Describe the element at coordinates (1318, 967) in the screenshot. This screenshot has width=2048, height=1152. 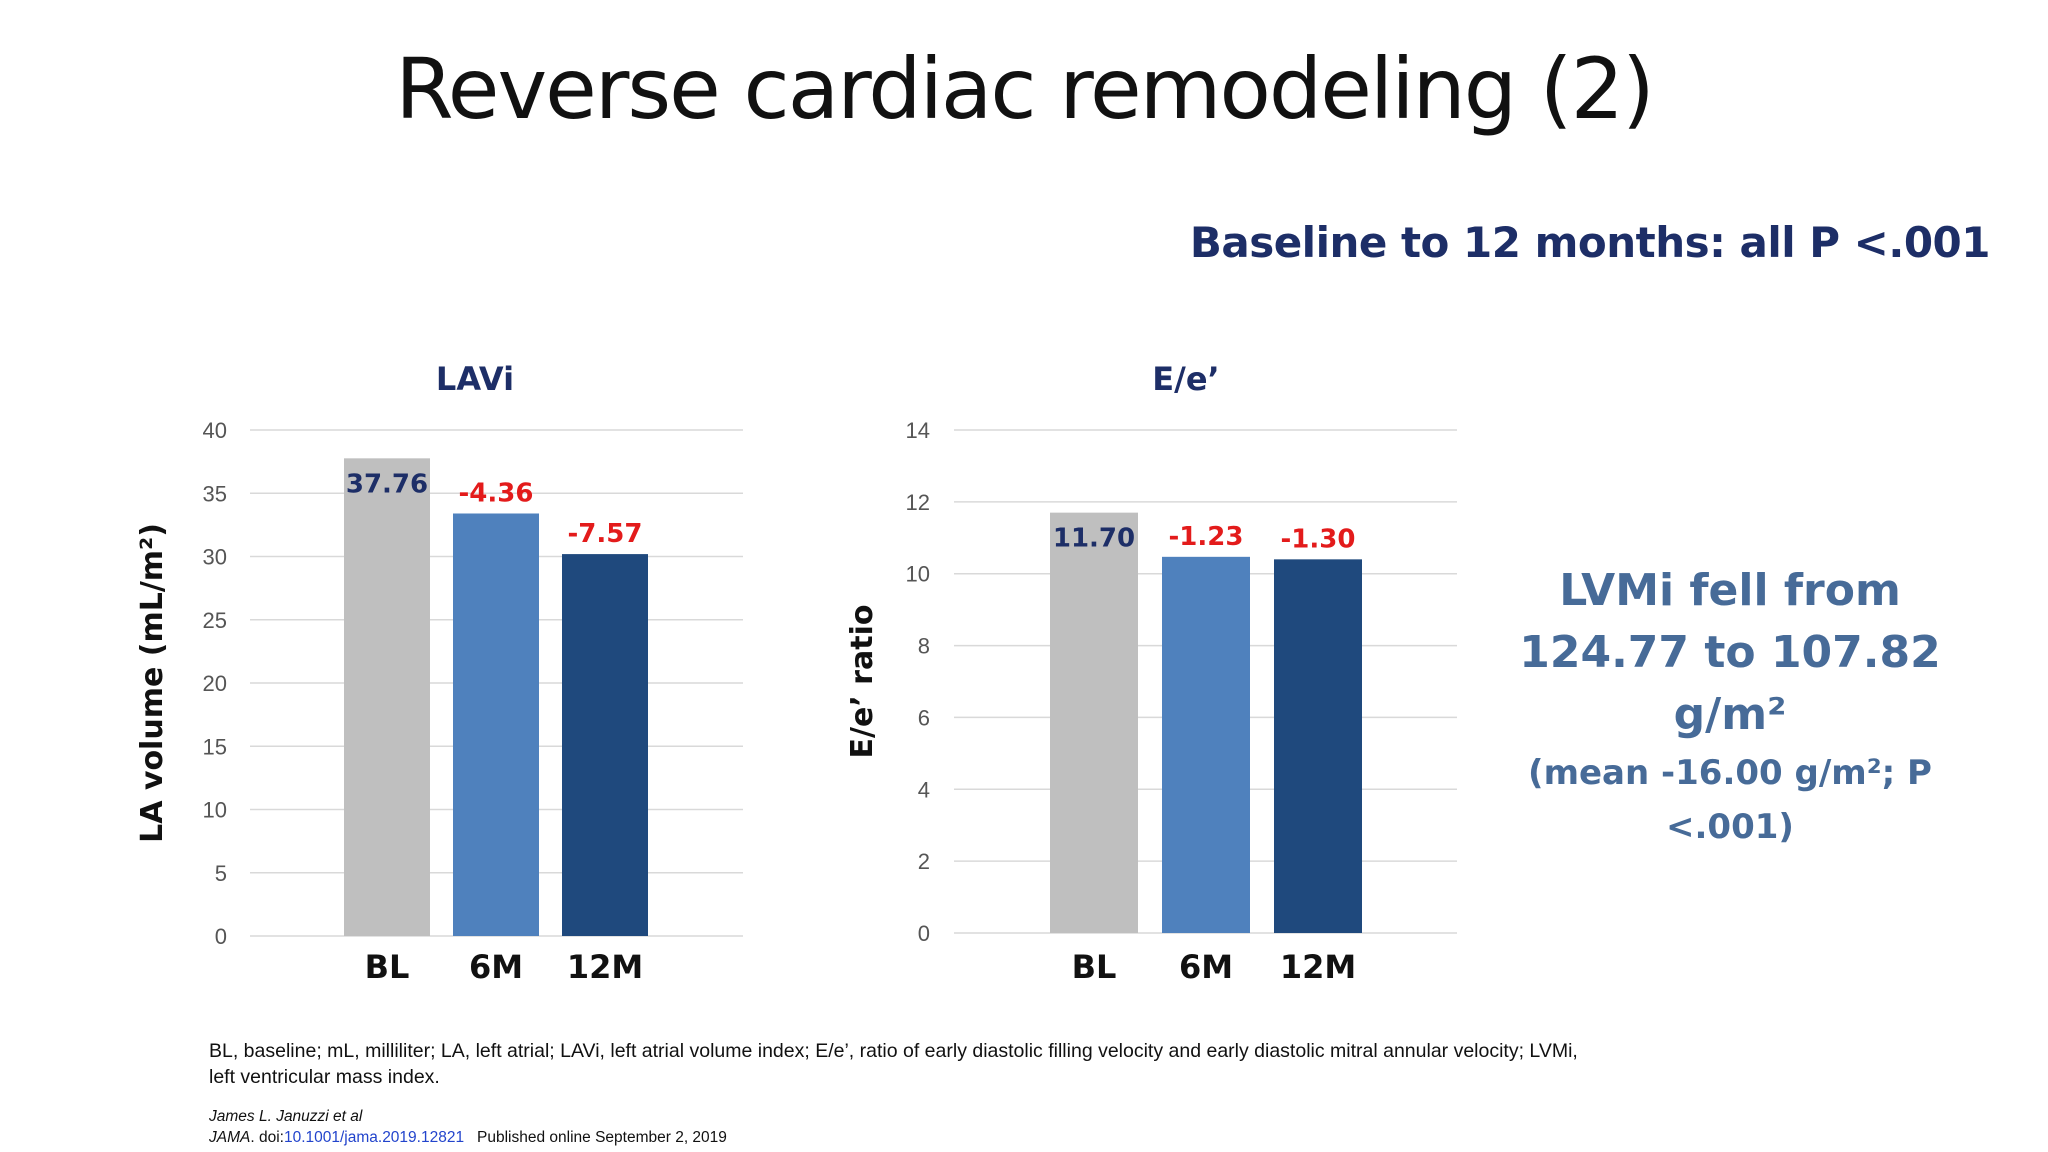
I see `ee-category-label: 12M` at that location.